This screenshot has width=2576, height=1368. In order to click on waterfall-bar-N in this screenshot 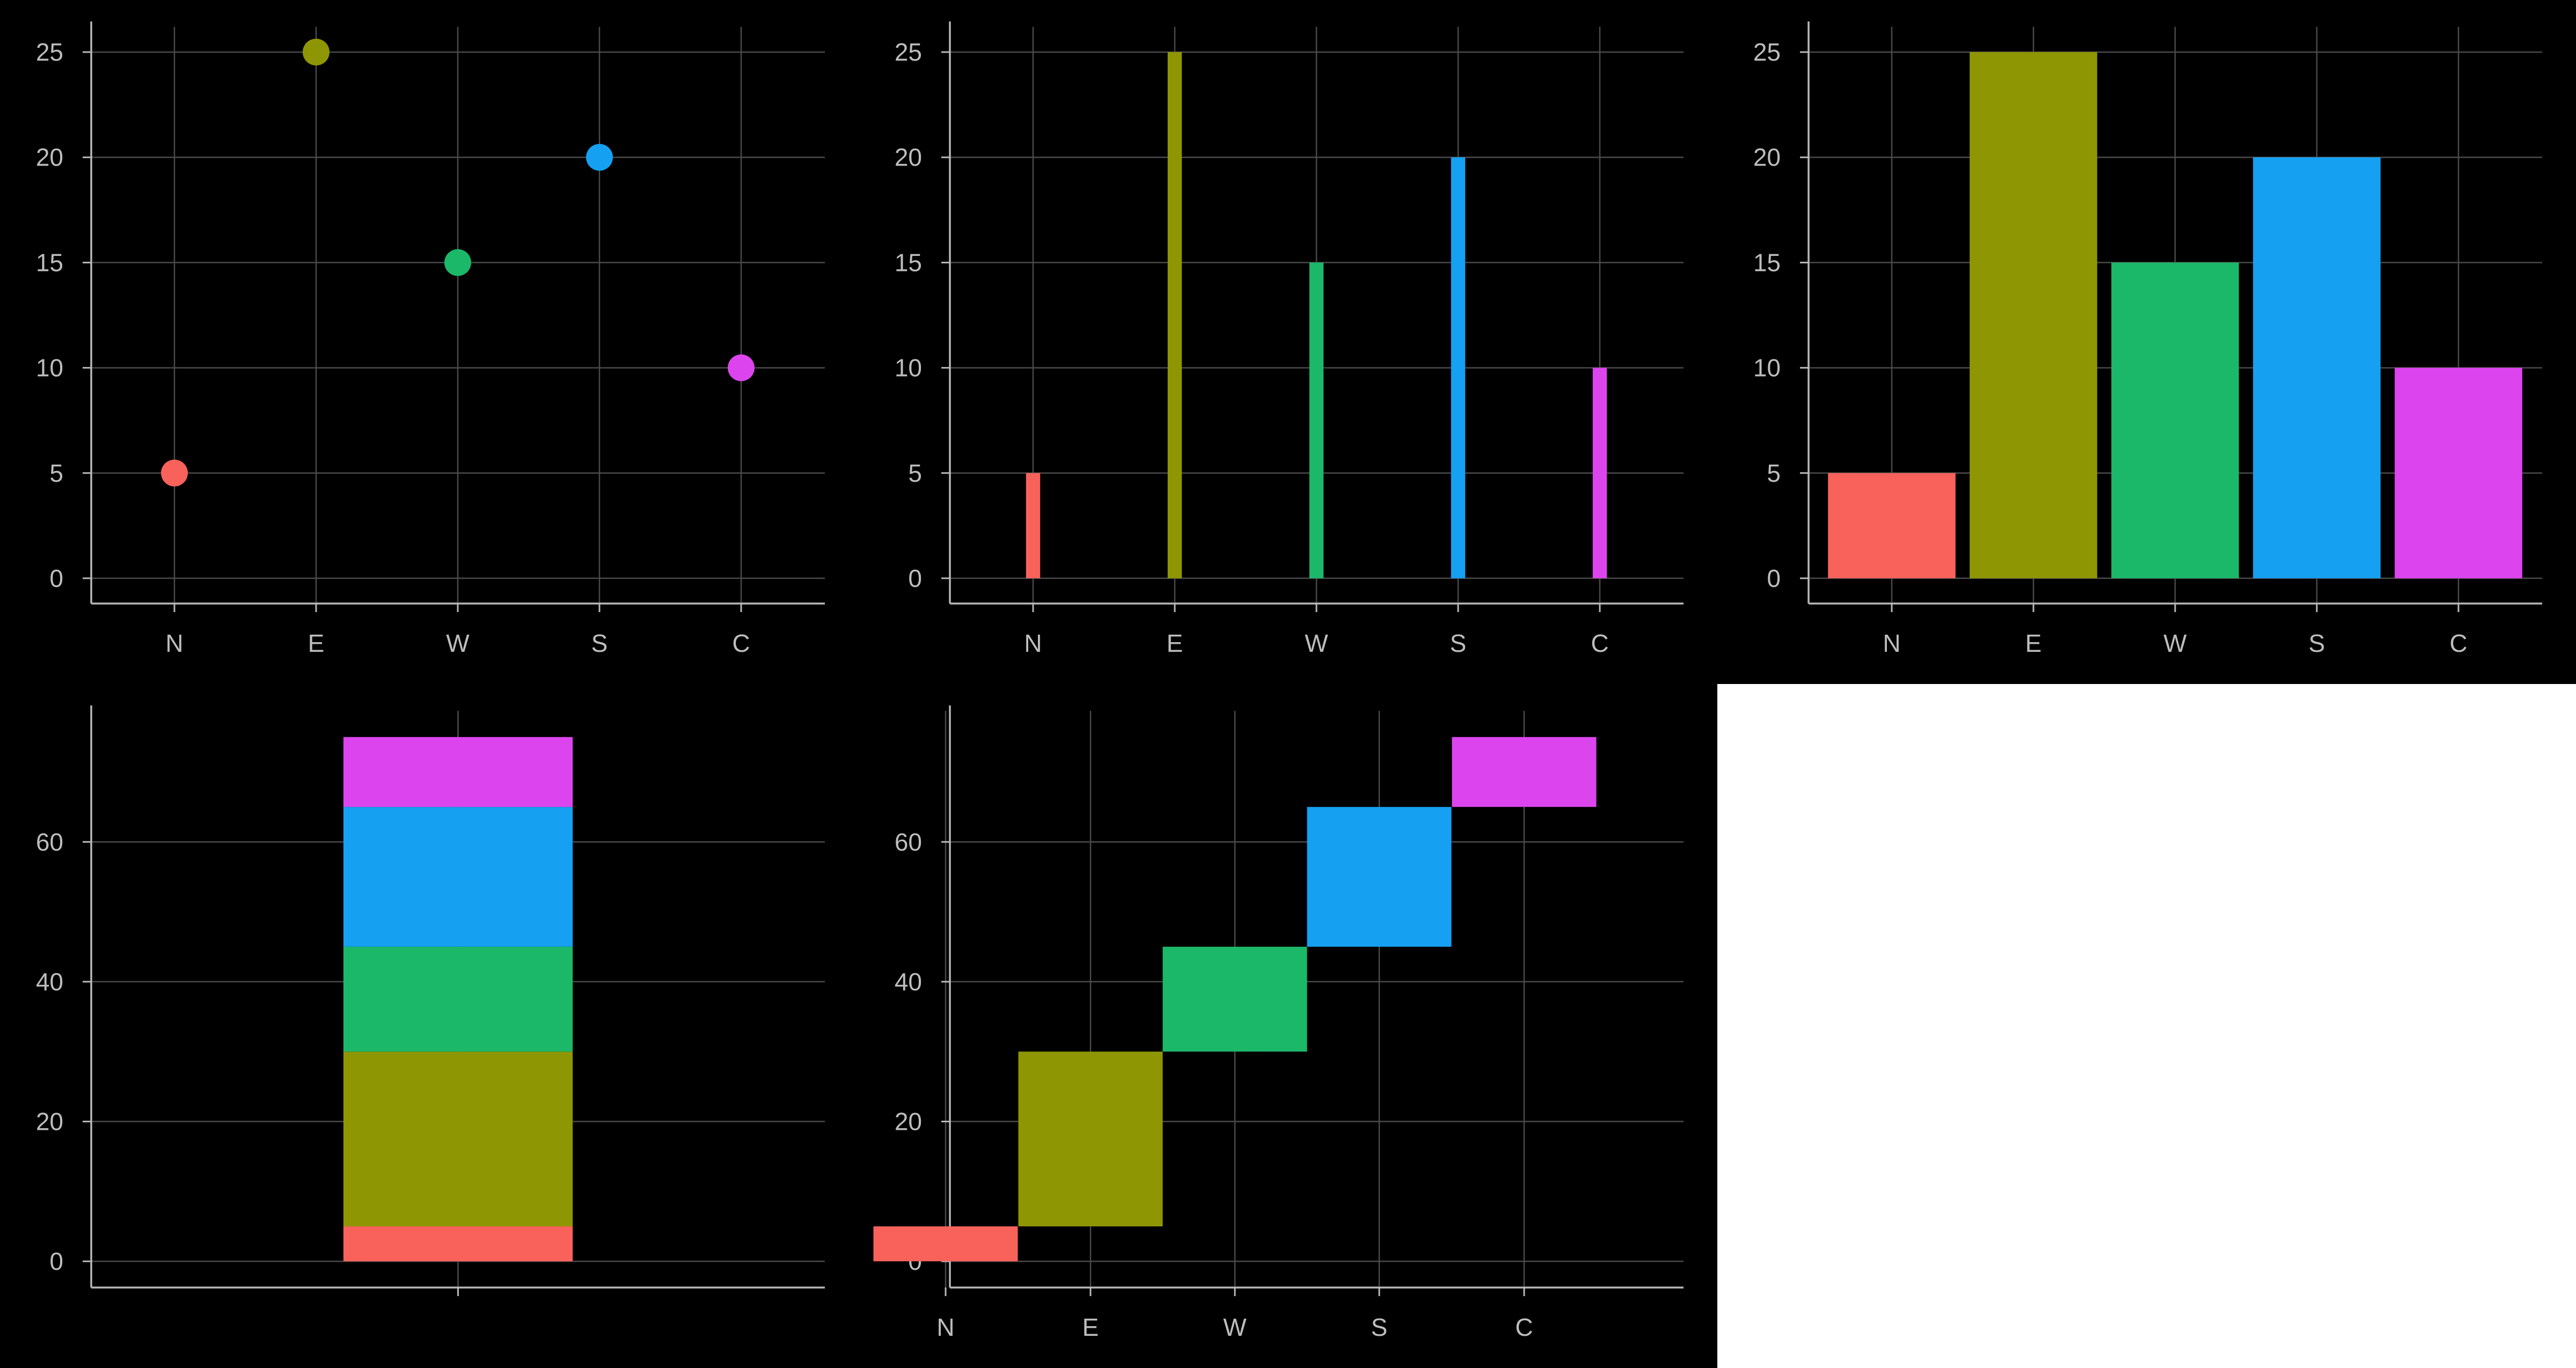, I will do `click(945, 1244)`.